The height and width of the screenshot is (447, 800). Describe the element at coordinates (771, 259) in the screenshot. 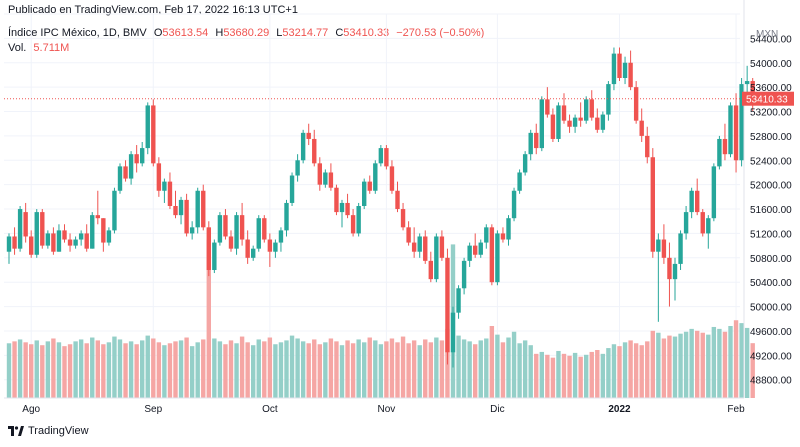

I see `y-tick-label: 50800.00` at that location.